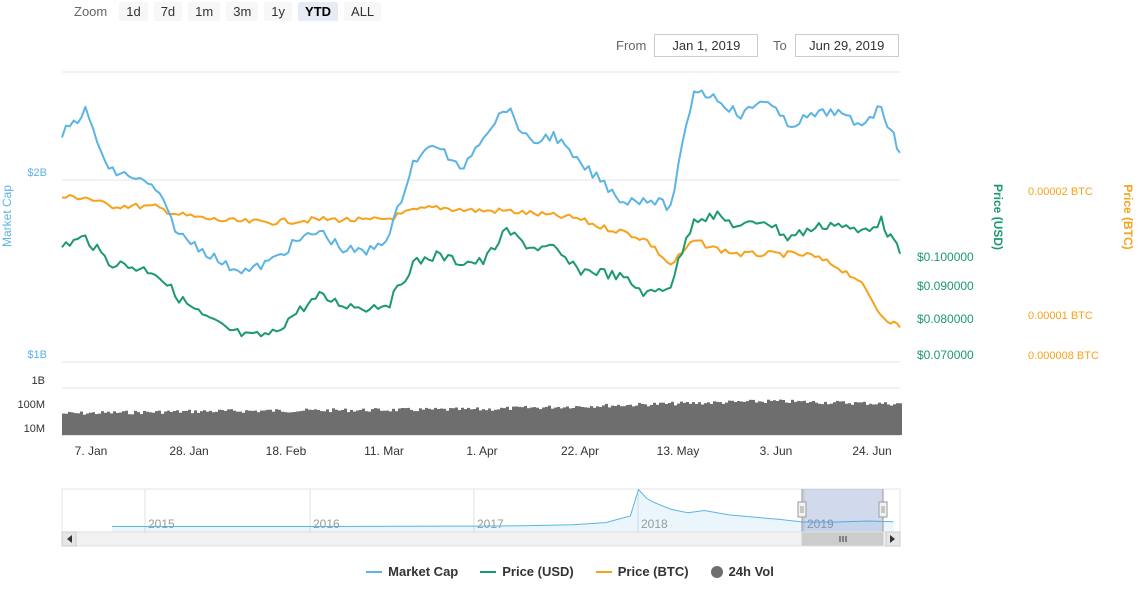 The height and width of the screenshot is (594, 1140). Describe the element at coordinates (242, 11) in the screenshot. I see `zoom-3m-button: 3m` at that location.